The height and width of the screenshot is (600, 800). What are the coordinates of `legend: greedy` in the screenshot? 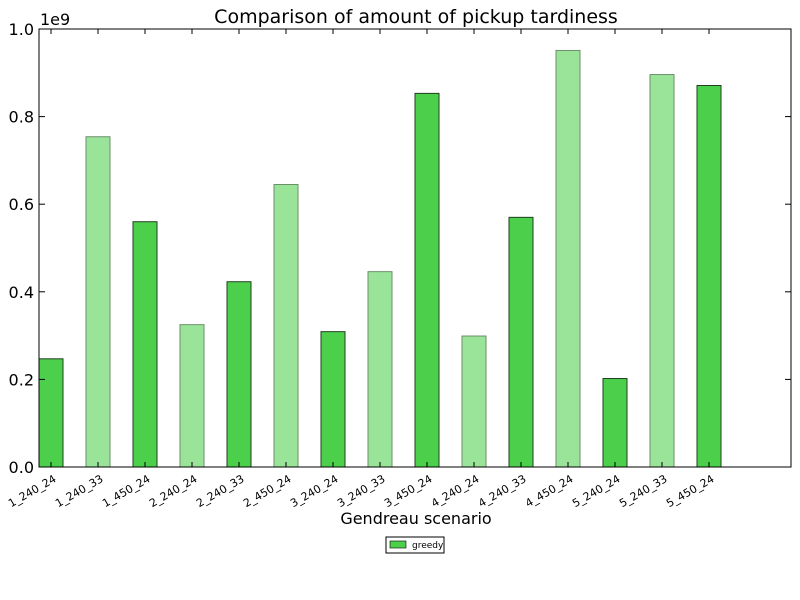 It's located at (415, 545).